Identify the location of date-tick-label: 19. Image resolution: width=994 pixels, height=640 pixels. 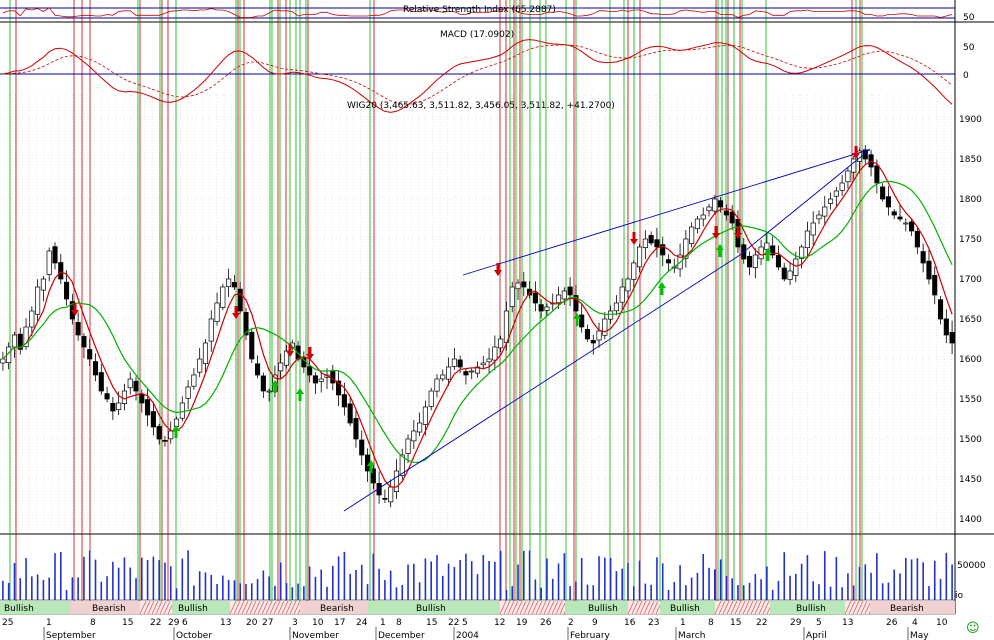
(522, 623).